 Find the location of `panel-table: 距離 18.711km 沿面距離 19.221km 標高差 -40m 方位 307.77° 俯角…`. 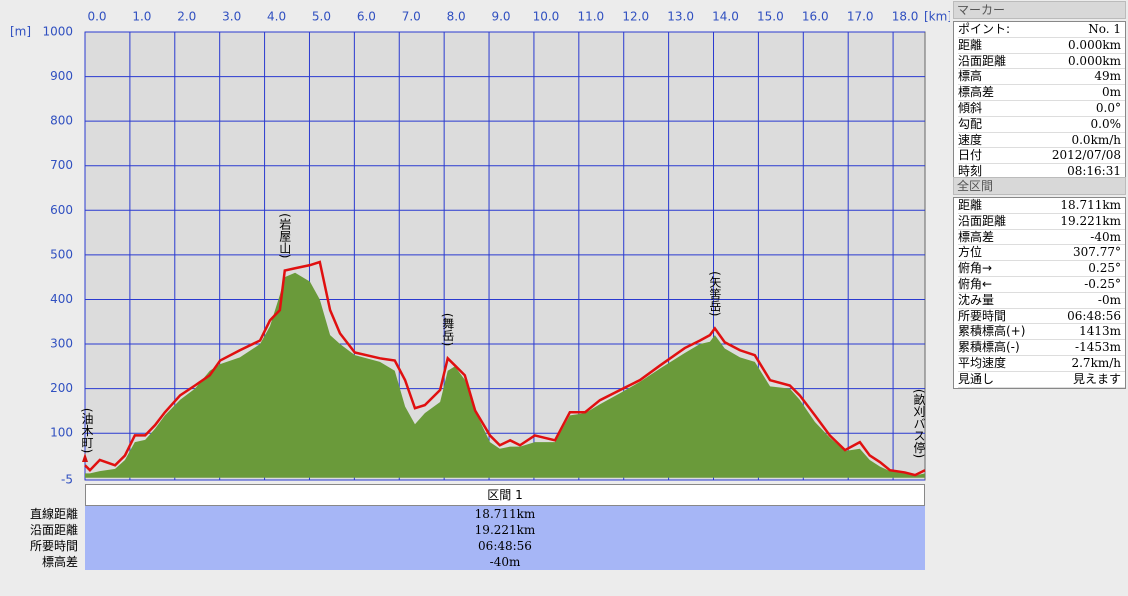

panel-table: 距離 18.711km 沿面距離 19.221km 標高差 -40m 方位 307.77° 俯角… is located at coordinates (1039, 293).